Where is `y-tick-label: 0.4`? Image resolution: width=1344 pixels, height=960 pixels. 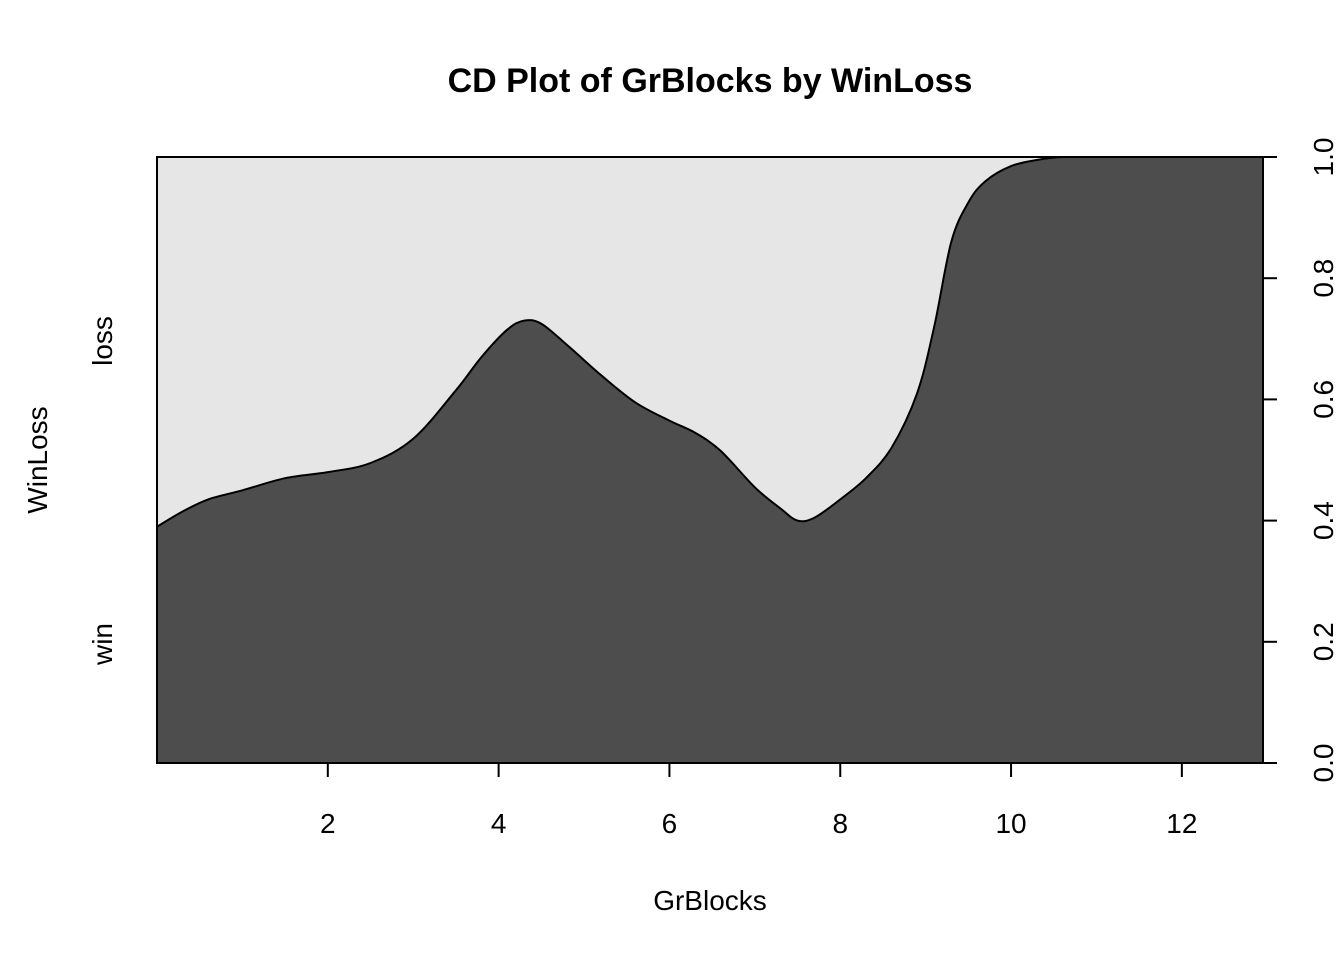
y-tick-label: 0.4 is located at coordinates (1323, 520).